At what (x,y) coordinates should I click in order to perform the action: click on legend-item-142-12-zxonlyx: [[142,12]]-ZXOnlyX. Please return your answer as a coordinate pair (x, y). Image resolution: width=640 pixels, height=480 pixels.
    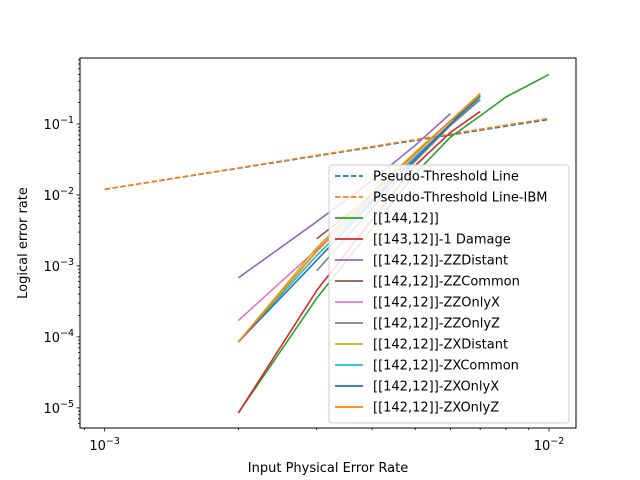
    Looking at the image, I should click on (417, 387).